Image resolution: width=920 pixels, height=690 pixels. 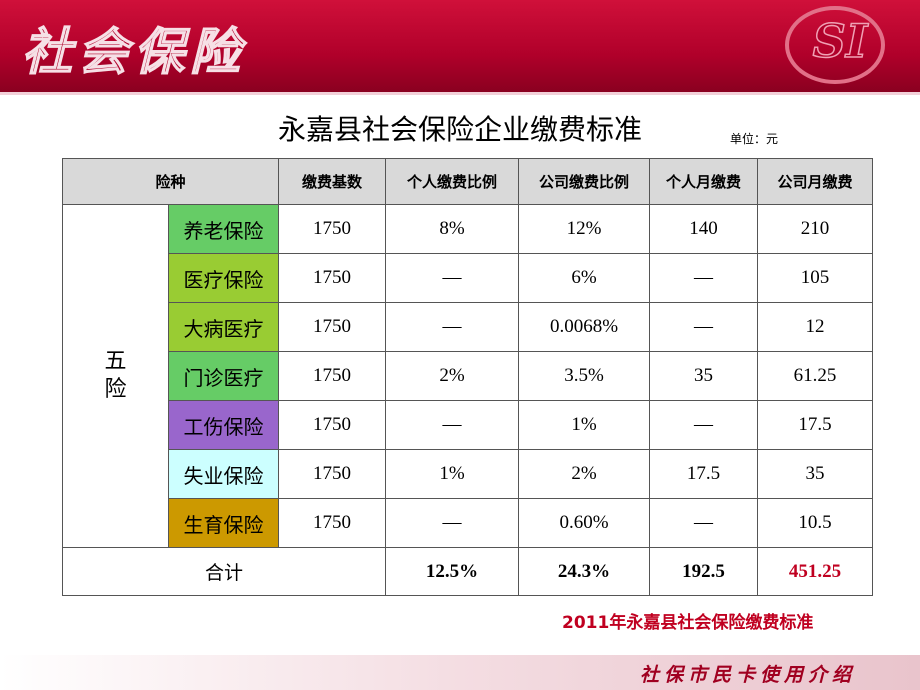 I want to click on banner-text: 社会保险, so click(x=133, y=51).